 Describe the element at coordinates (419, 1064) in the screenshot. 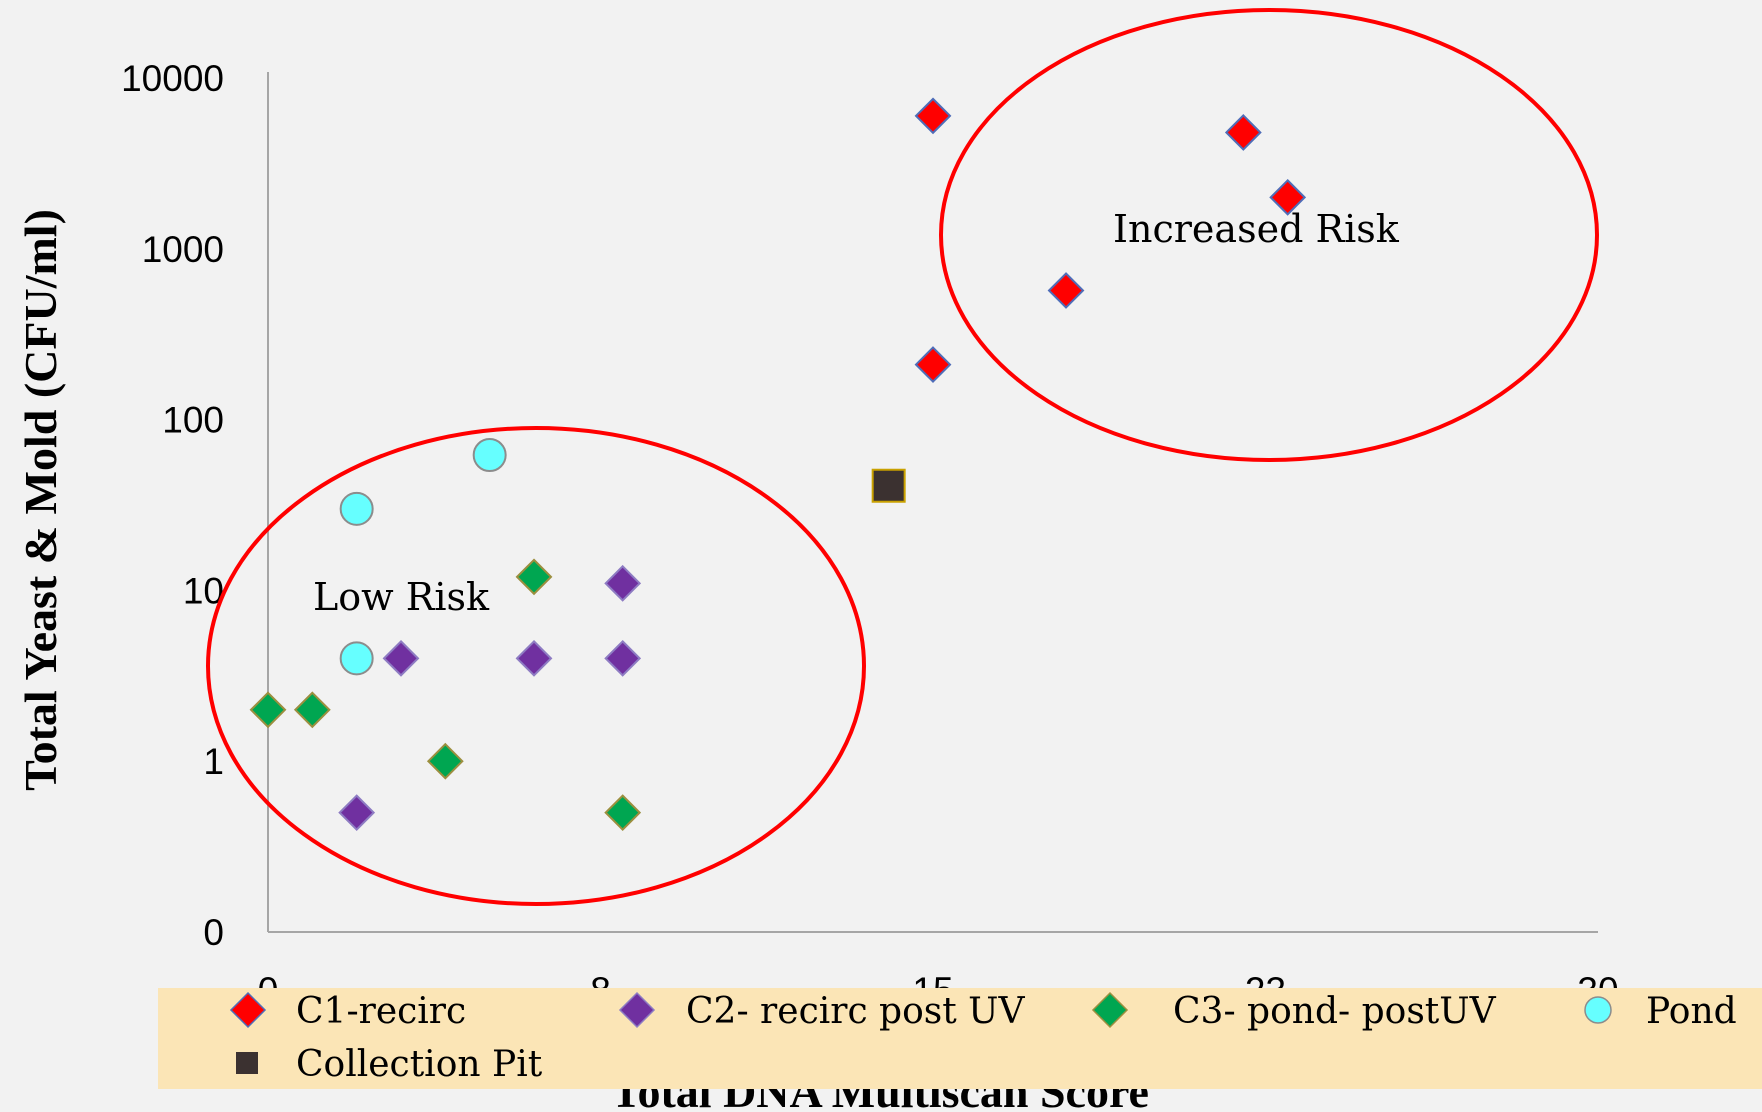

I see `legend-label-collection-pit: Collection Pit` at that location.